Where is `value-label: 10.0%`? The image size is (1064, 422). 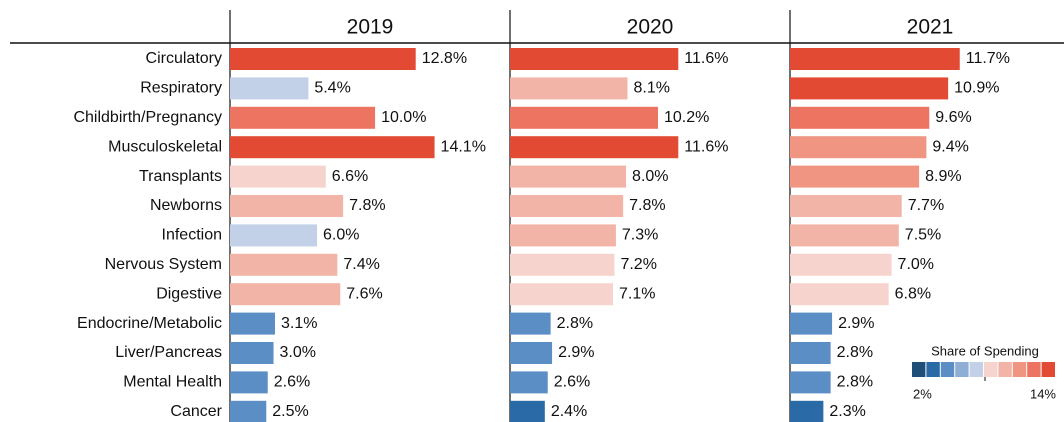 value-label: 10.0% is located at coordinates (403, 117).